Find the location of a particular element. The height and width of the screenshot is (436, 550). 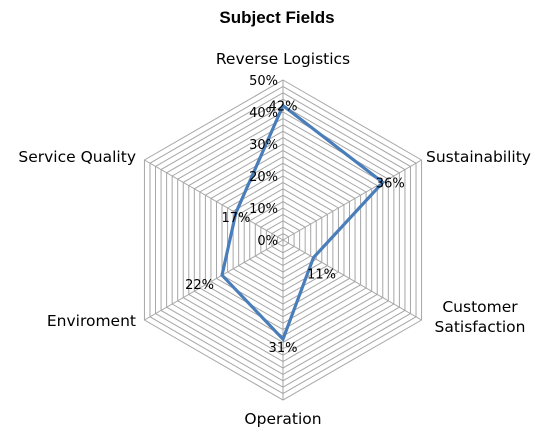

data-label: 36% is located at coordinates (390, 183).